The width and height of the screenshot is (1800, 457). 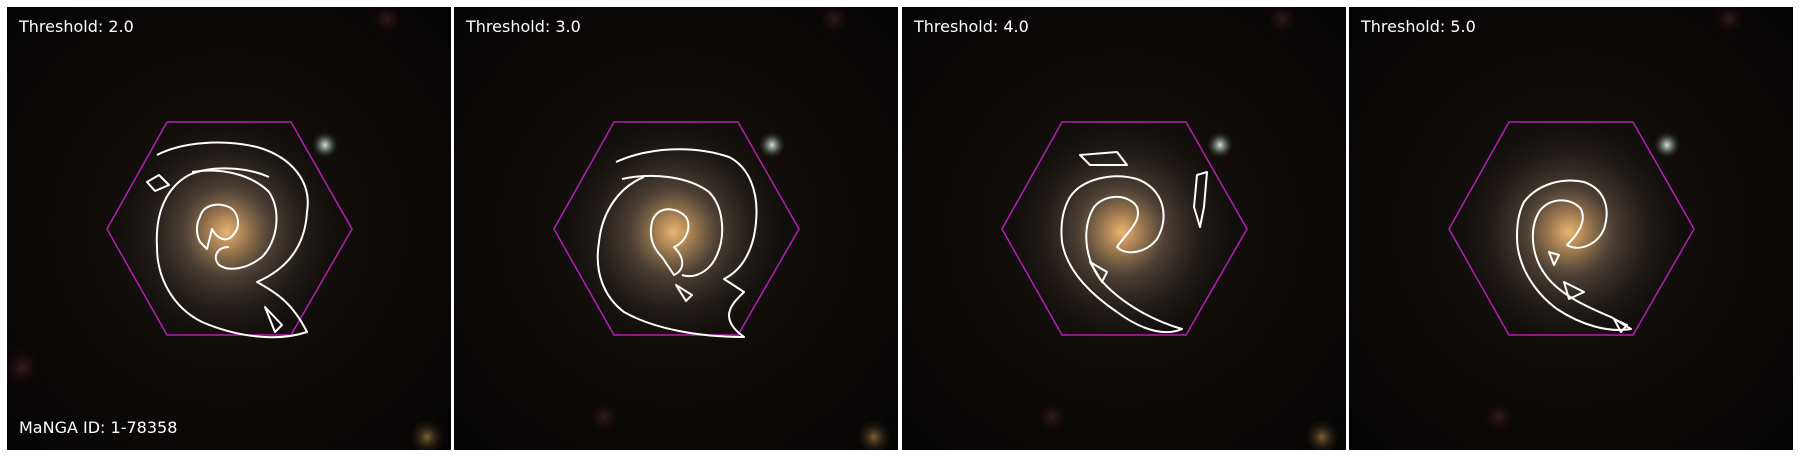 What do you see at coordinates (98, 427) in the screenshot?
I see `manga-id-label: MaNGA ID: 1-78358` at bounding box center [98, 427].